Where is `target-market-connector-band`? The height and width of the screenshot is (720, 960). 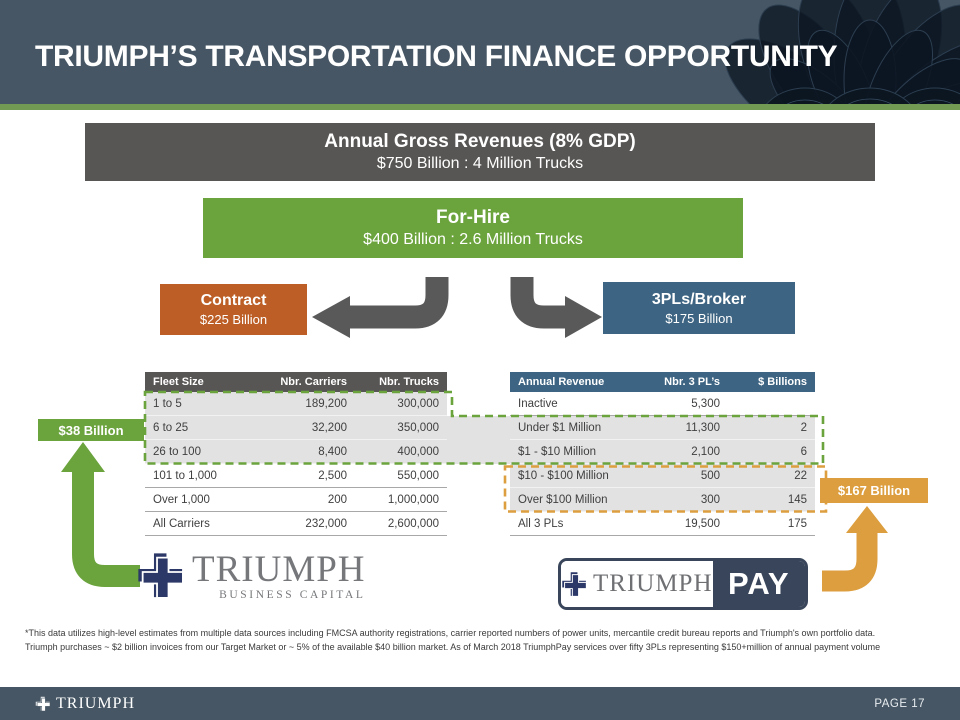 target-market-connector-band is located at coordinates (479, 440).